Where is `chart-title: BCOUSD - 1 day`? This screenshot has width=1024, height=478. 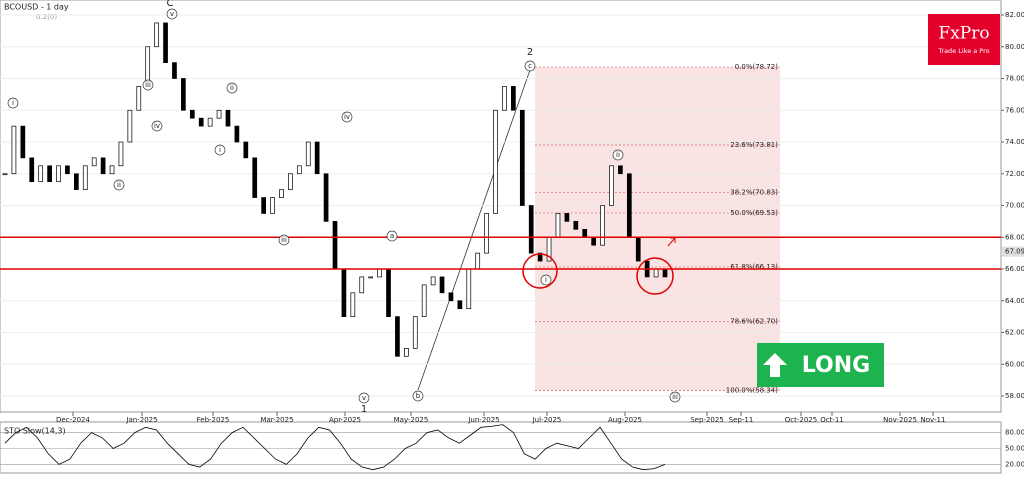 chart-title: BCOUSD - 1 day is located at coordinates (36, 7).